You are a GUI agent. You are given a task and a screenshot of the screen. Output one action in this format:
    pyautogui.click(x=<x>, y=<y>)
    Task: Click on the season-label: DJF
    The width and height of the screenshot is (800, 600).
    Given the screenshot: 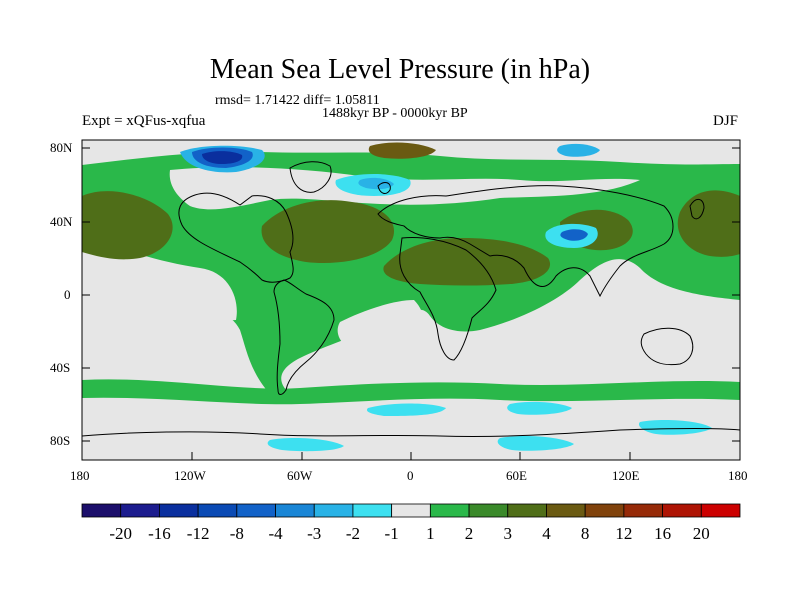 What is the action you would take?
    pyautogui.click(x=726, y=121)
    